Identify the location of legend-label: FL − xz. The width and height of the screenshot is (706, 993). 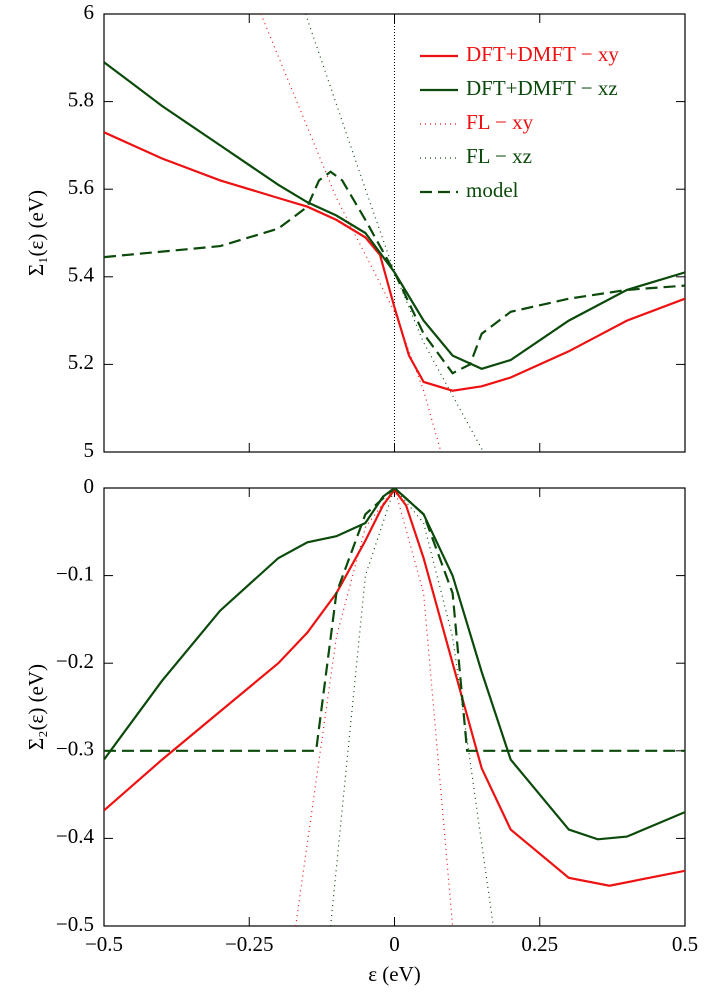
(499, 156).